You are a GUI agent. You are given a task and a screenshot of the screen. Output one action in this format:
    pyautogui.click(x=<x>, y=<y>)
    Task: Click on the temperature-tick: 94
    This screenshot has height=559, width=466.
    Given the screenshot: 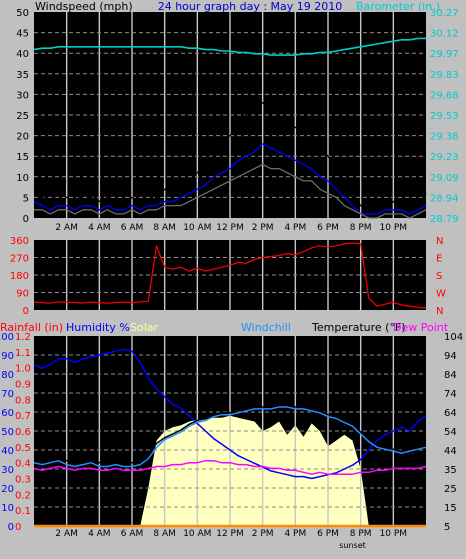 What is the action you would take?
    pyautogui.click(x=450, y=356)
    